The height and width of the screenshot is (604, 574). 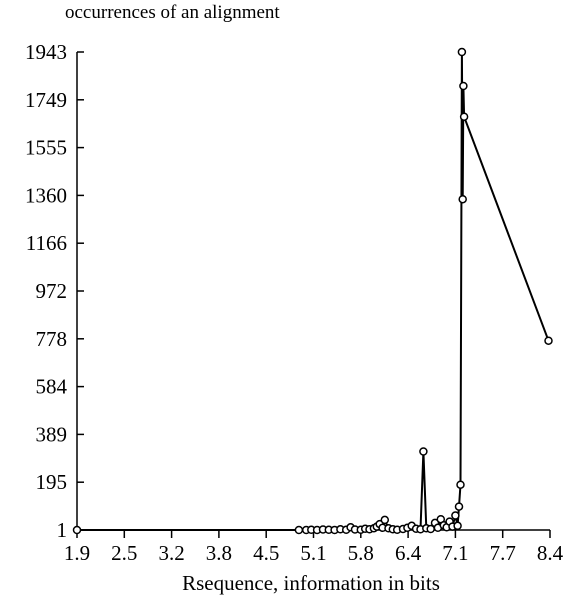 I want to click on y-tick-label: 972, so click(x=52, y=291).